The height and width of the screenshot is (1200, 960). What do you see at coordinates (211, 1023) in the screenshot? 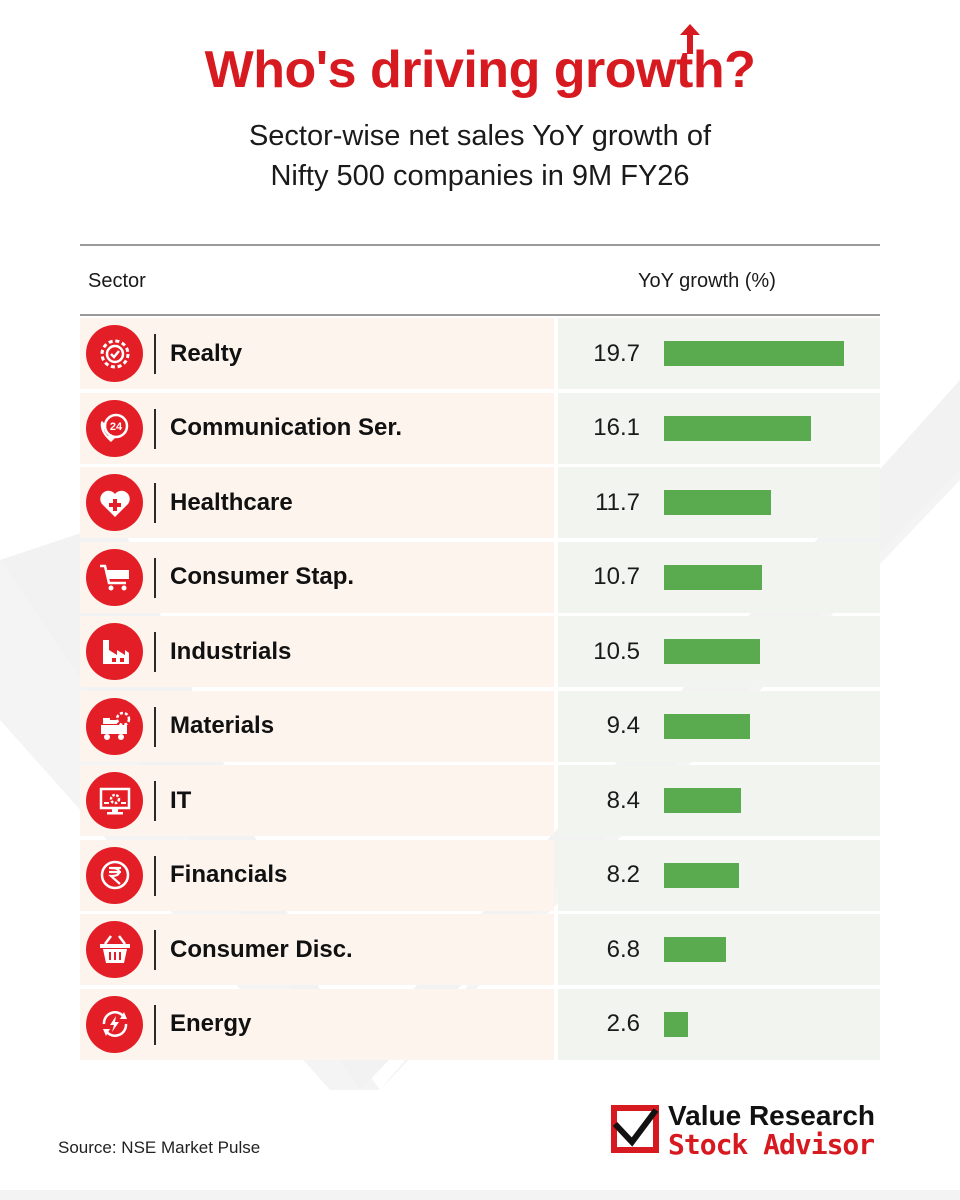
I see `sector-label: Energy` at bounding box center [211, 1023].